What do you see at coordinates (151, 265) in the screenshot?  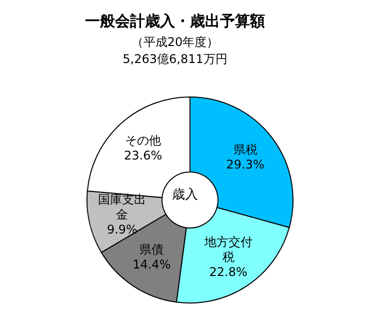 I see `data-label: 14.4%` at bounding box center [151, 265].